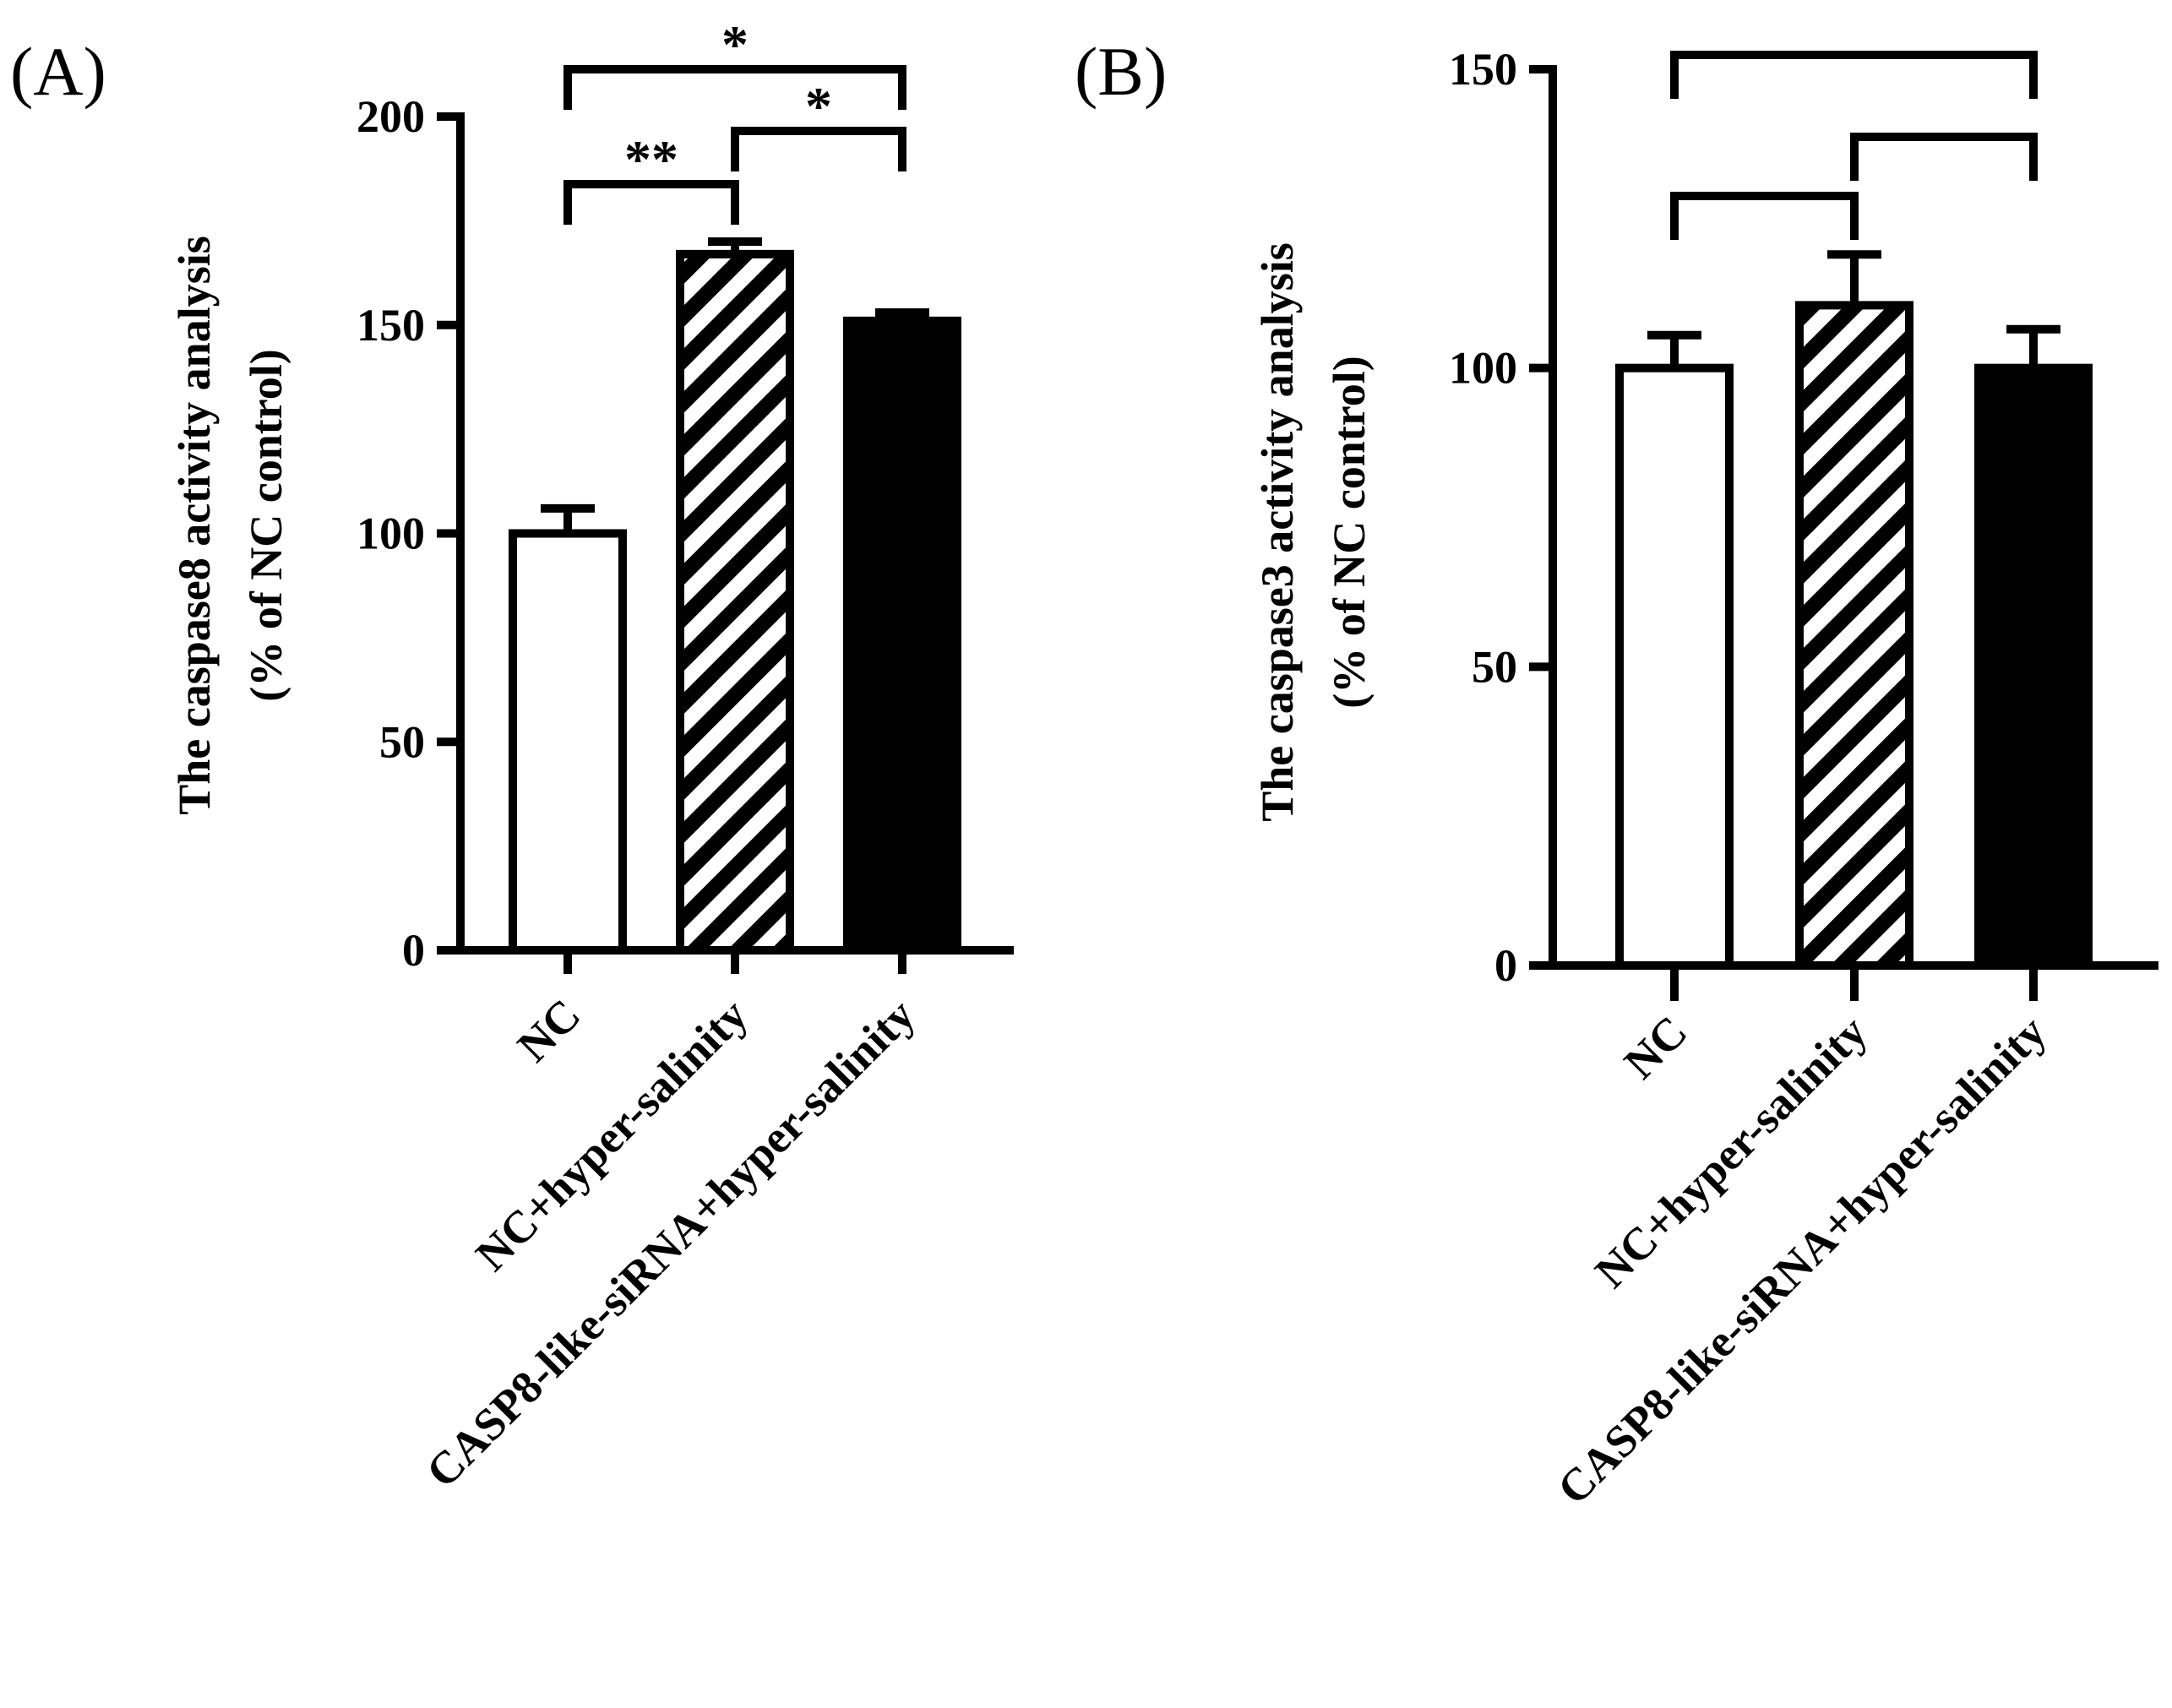 The width and height of the screenshot is (2172, 1708). What do you see at coordinates (58, 71) in the screenshot?
I see `panel-label: (A)` at bounding box center [58, 71].